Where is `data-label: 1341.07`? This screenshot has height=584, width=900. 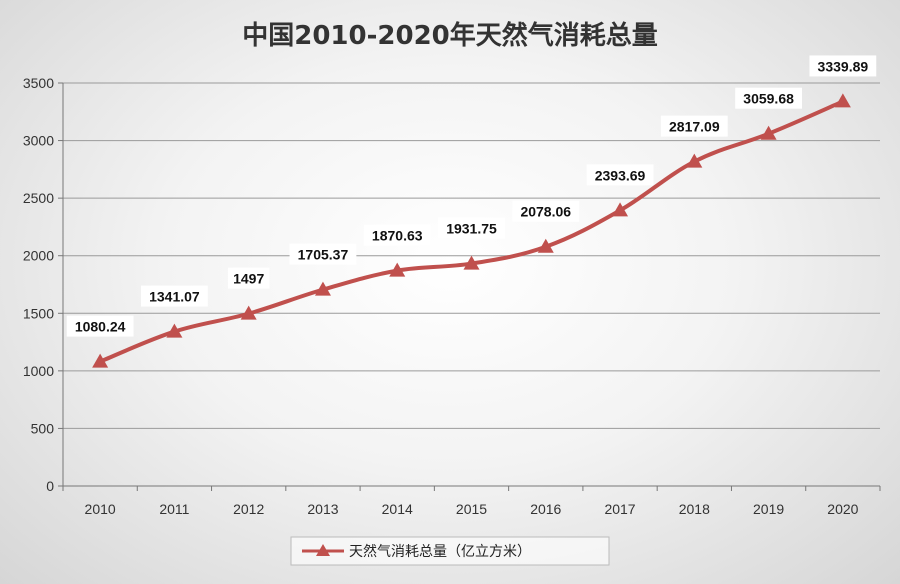
data-label: 1341.07 is located at coordinates (174, 297).